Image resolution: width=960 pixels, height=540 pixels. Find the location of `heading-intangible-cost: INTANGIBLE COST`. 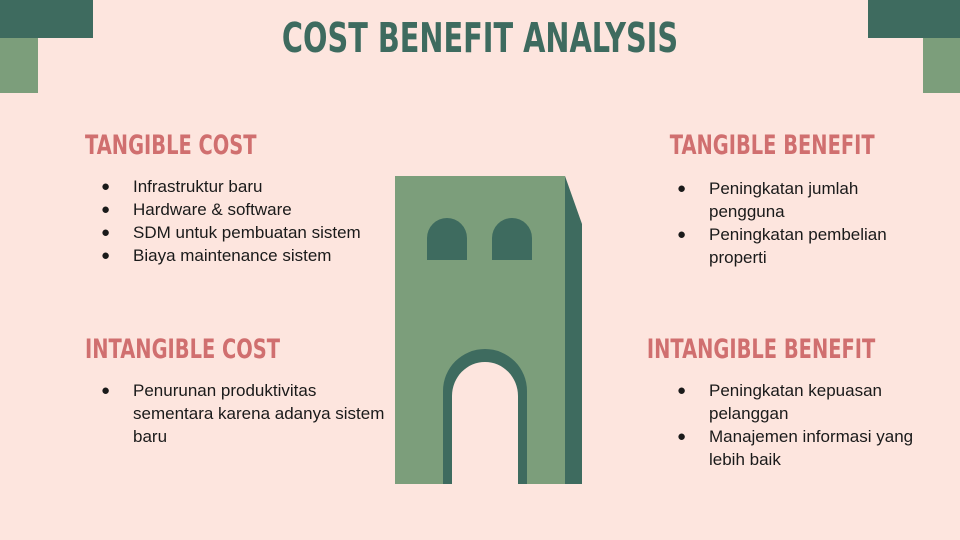

heading-intangible-cost: INTANGIBLE COST is located at coordinates (183, 349).